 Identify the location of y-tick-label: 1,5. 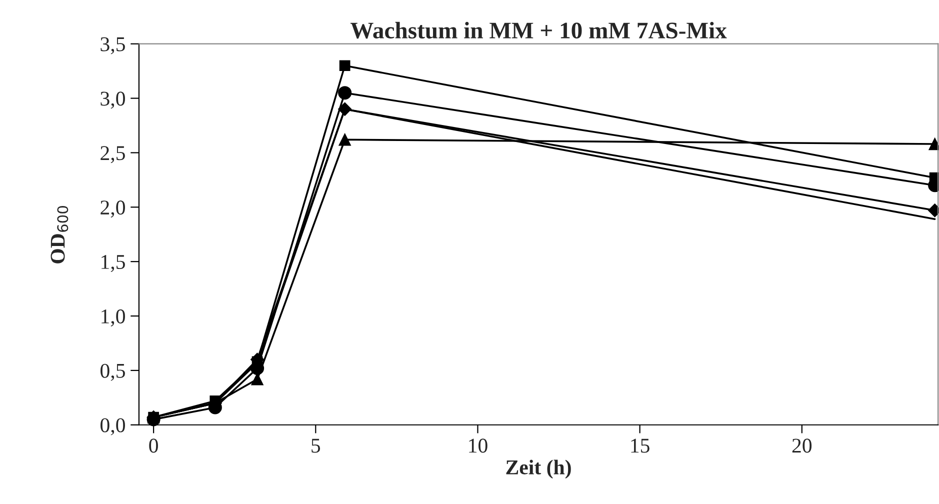
(113, 263).